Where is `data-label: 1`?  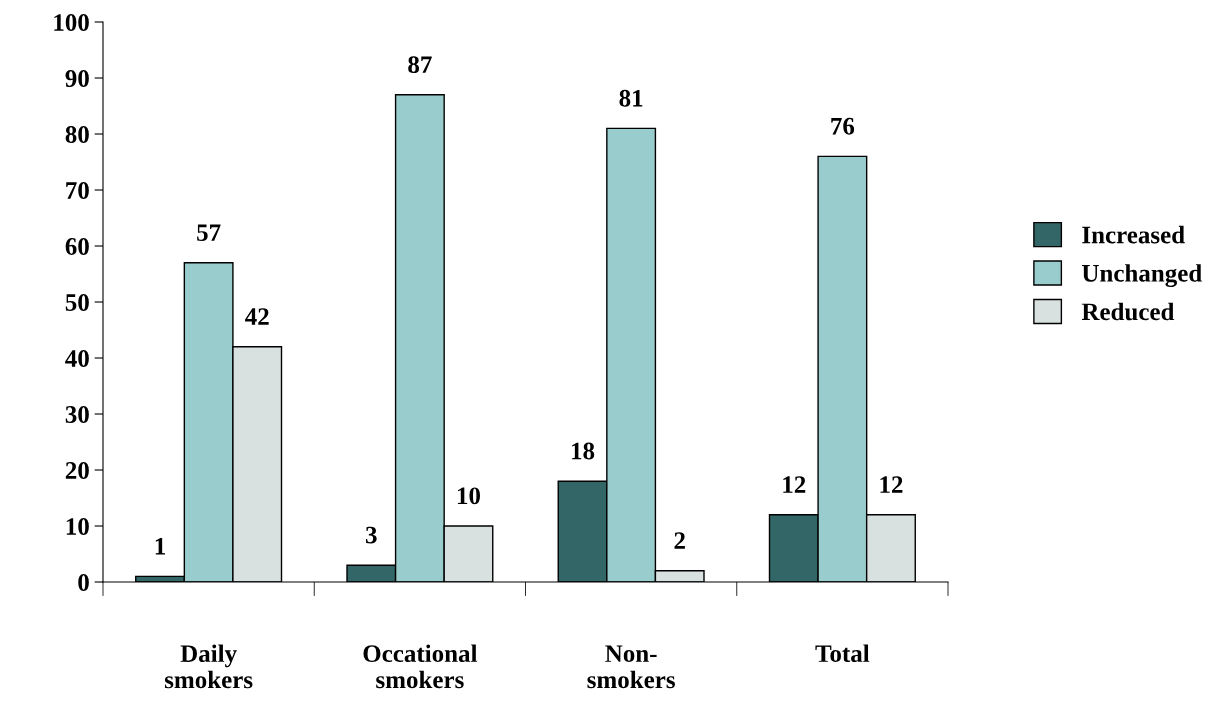
data-label: 1 is located at coordinates (160, 546).